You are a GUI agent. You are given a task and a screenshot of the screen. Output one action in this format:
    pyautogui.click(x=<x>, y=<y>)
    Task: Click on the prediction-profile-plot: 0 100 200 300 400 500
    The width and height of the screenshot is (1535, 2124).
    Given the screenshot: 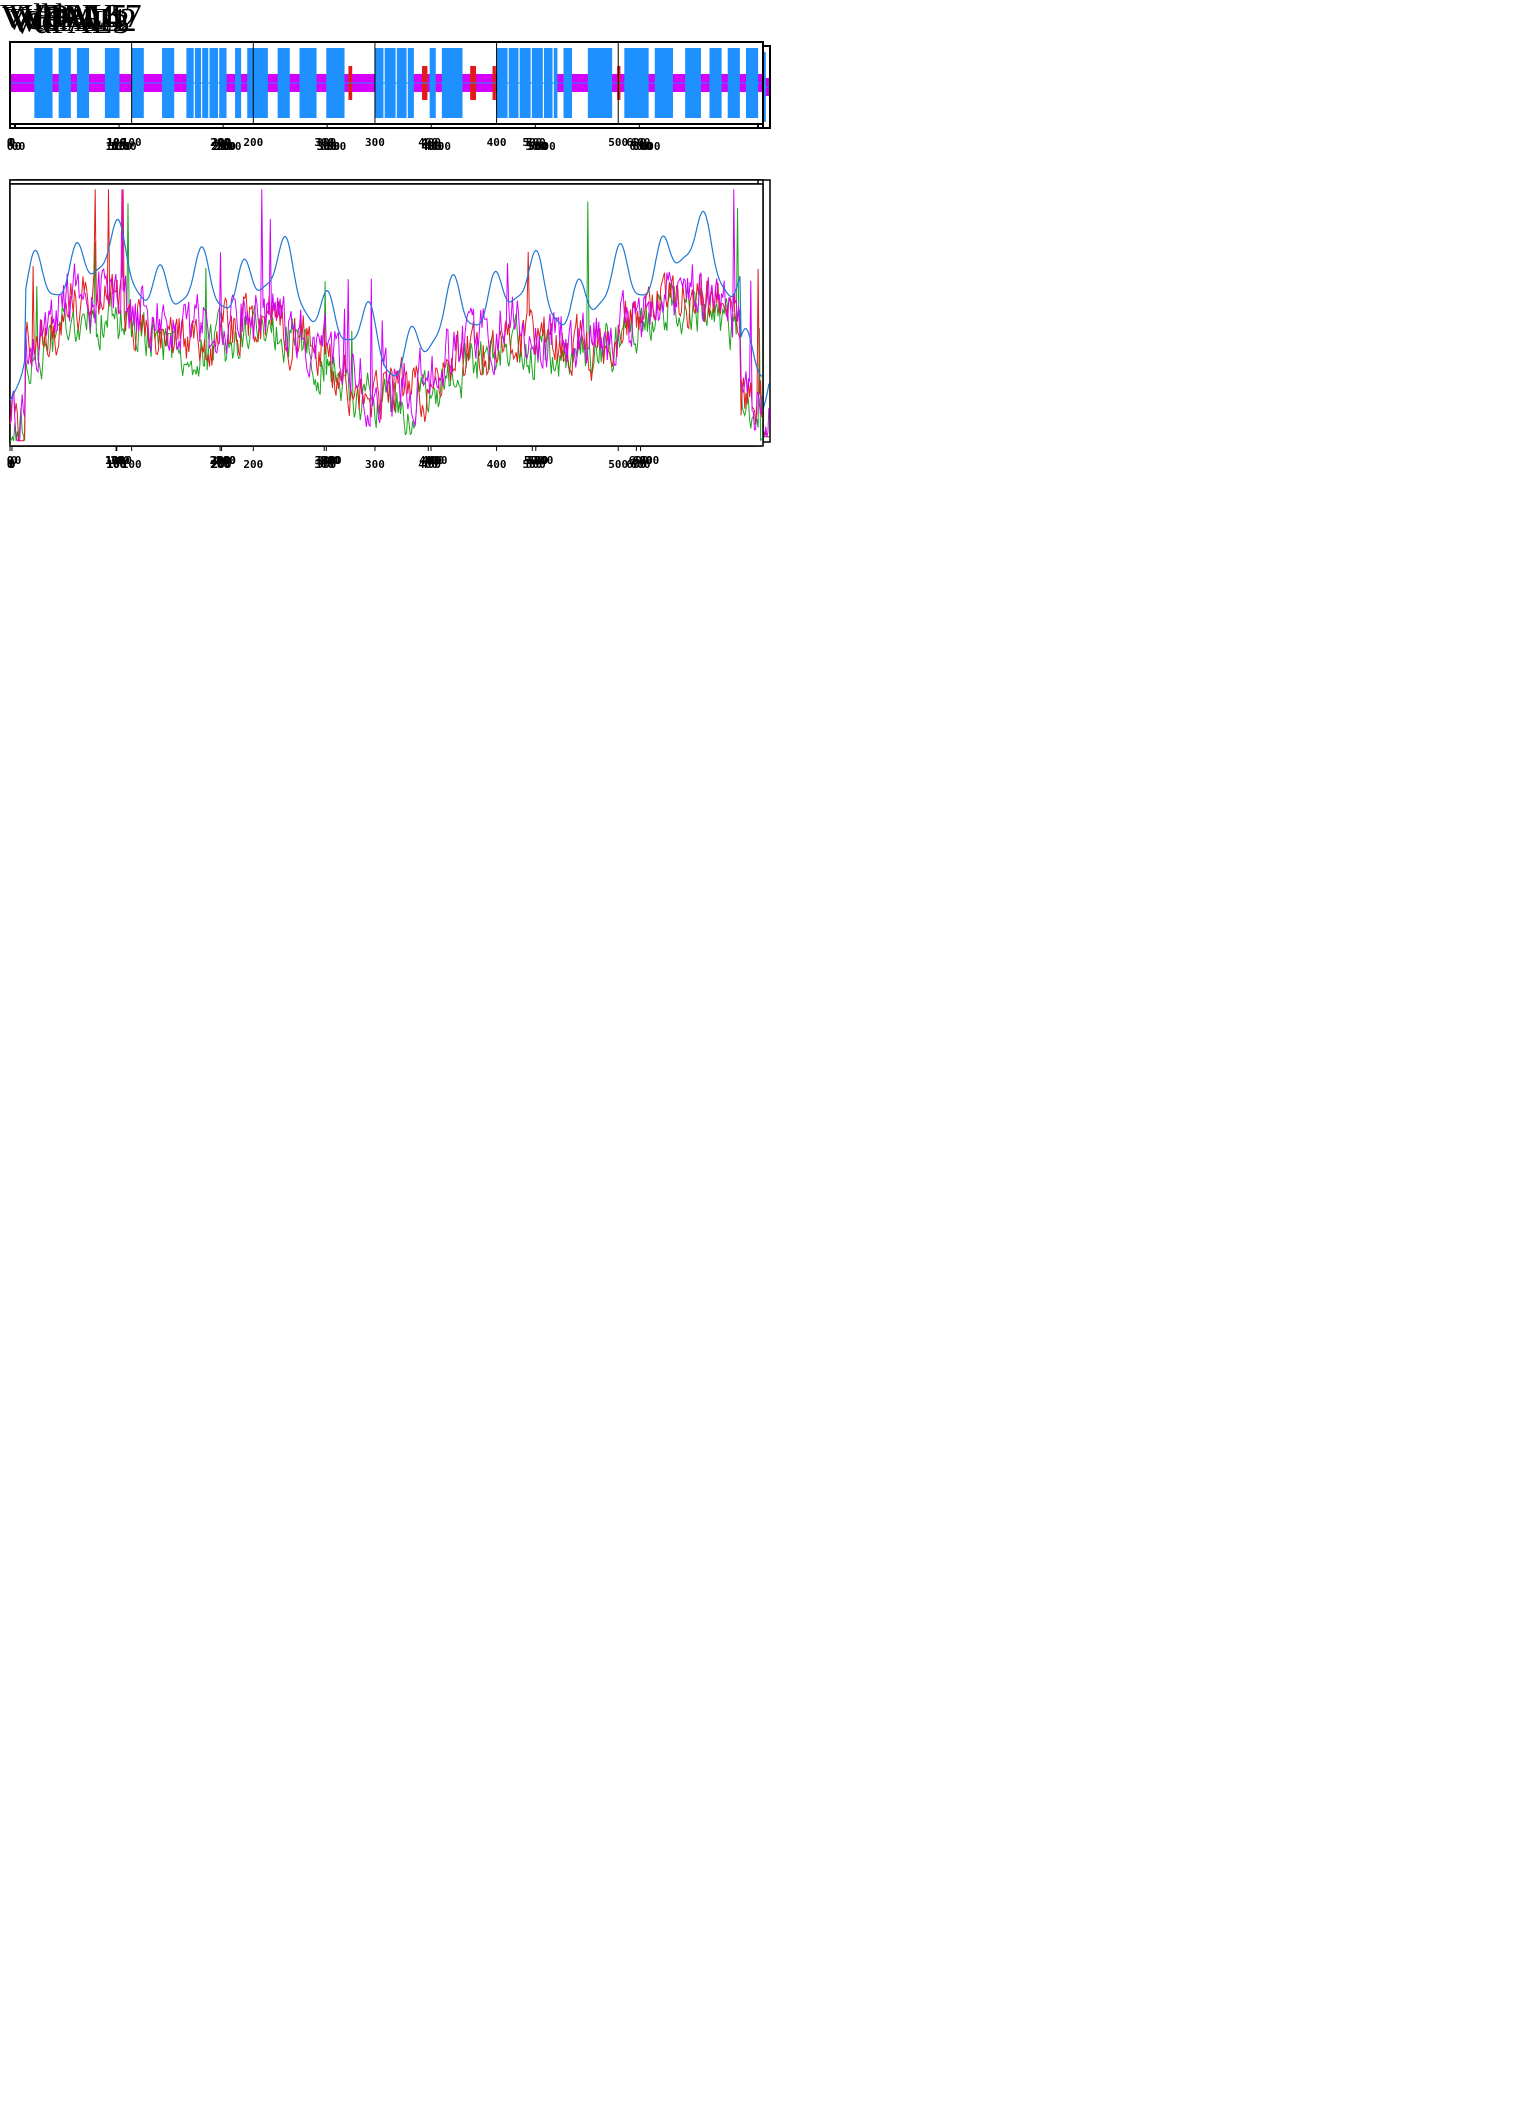 What is the action you would take?
    pyautogui.click(x=385, y=327)
    